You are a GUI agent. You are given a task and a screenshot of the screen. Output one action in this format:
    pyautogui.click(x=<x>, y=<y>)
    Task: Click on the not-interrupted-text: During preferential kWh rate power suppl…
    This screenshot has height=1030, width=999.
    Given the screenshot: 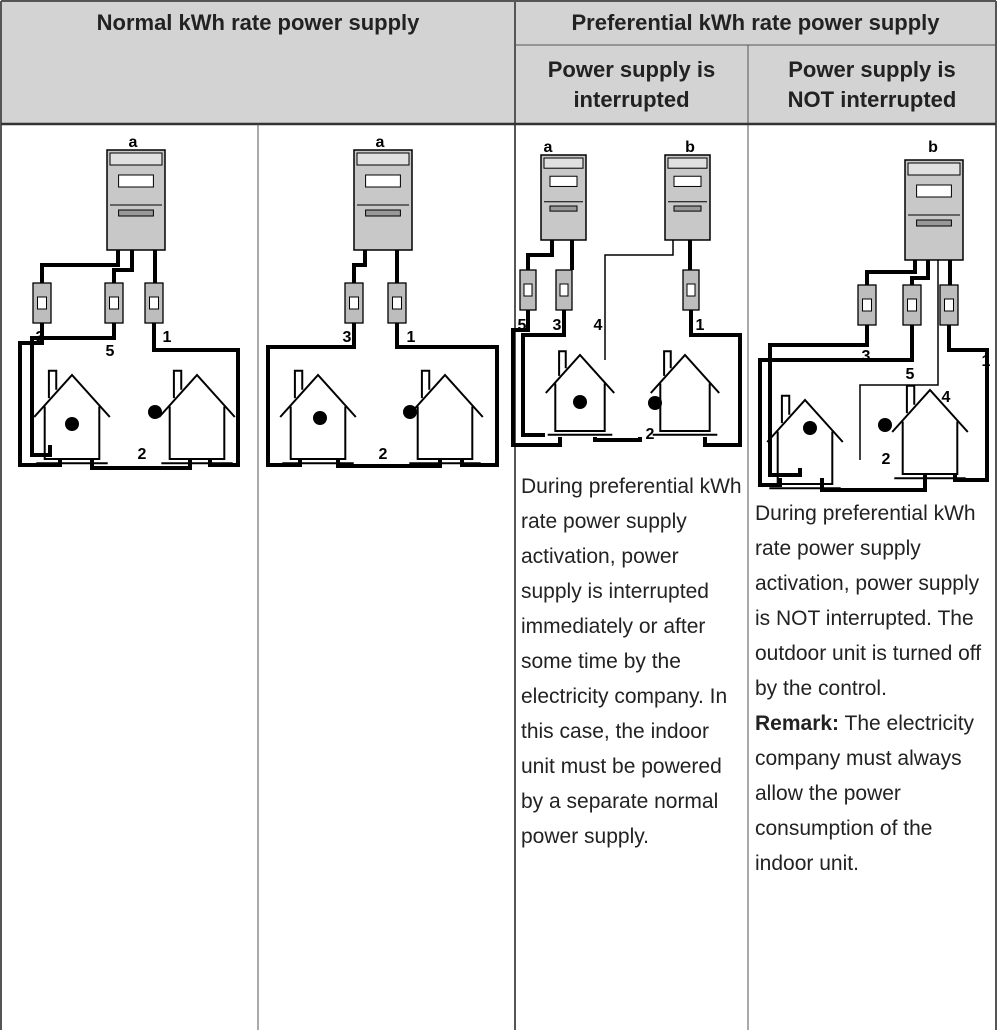 What is the action you would take?
    pyautogui.click(x=868, y=601)
    